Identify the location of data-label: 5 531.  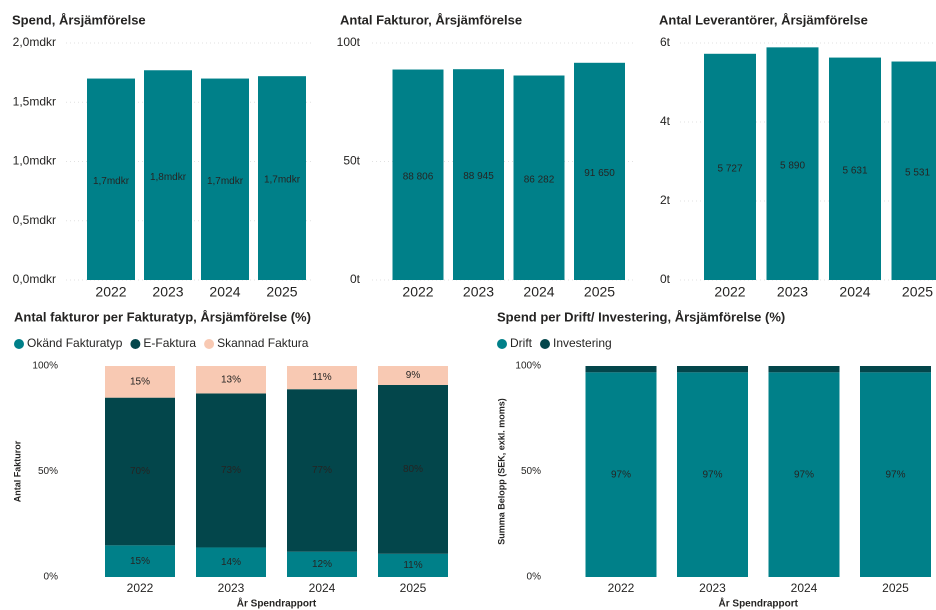
(917, 172).